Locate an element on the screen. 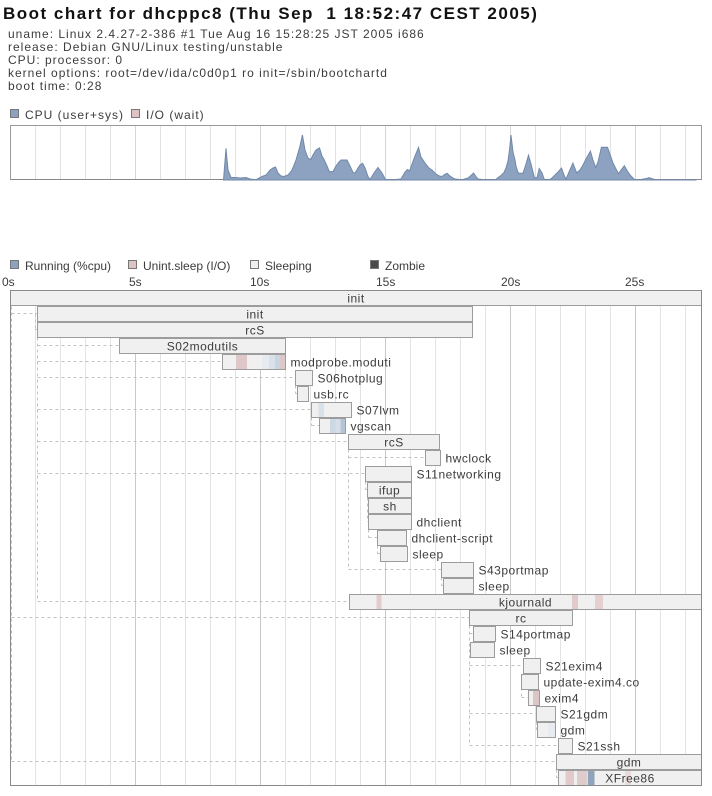 The width and height of the screenshot is (712, 796). svg-text: update-exim4.co is located at coordinates (592, 683).